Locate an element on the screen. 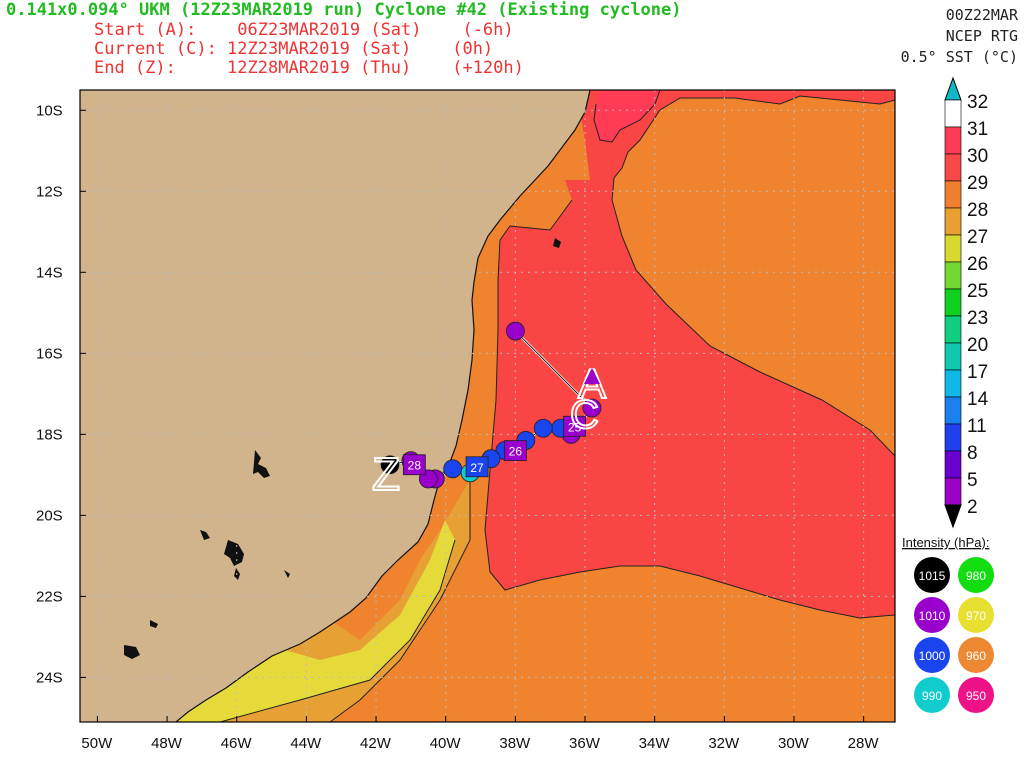  colorbar-label: 2 is located at coordinates (972, 507).